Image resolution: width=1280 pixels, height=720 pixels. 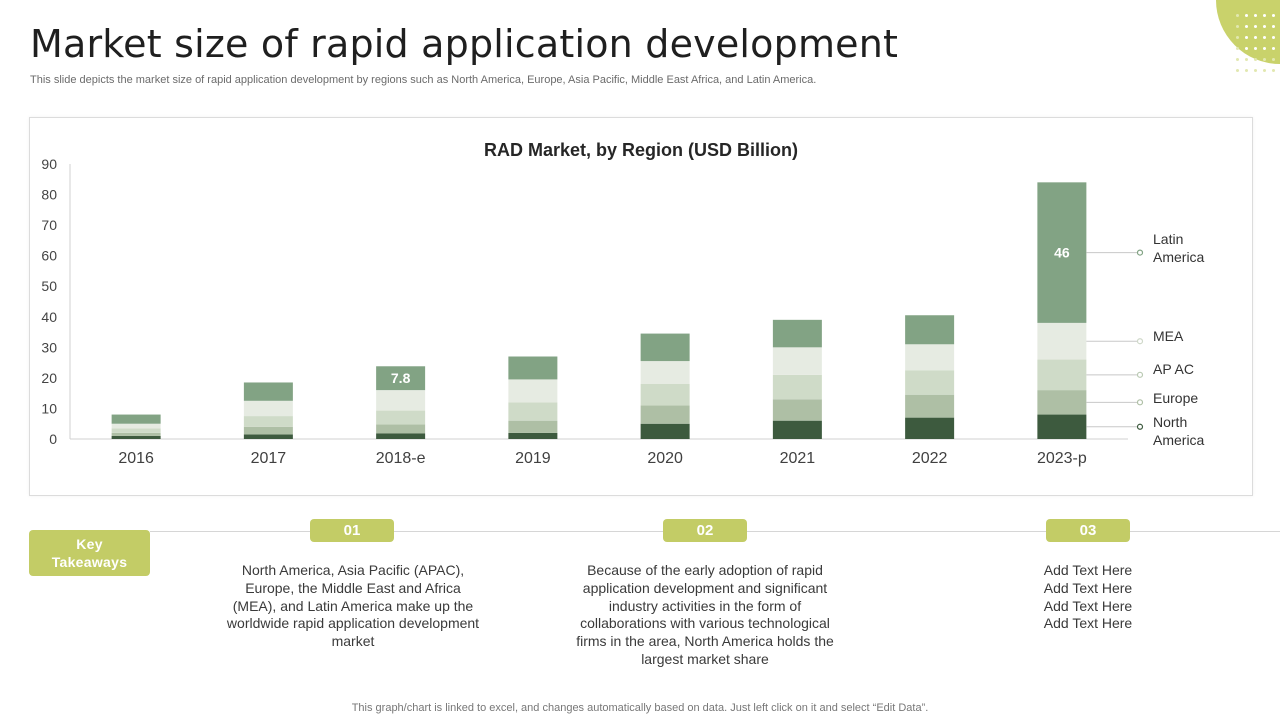 I want to click on x-tick-label: 2017, so click(x=269, y=458).